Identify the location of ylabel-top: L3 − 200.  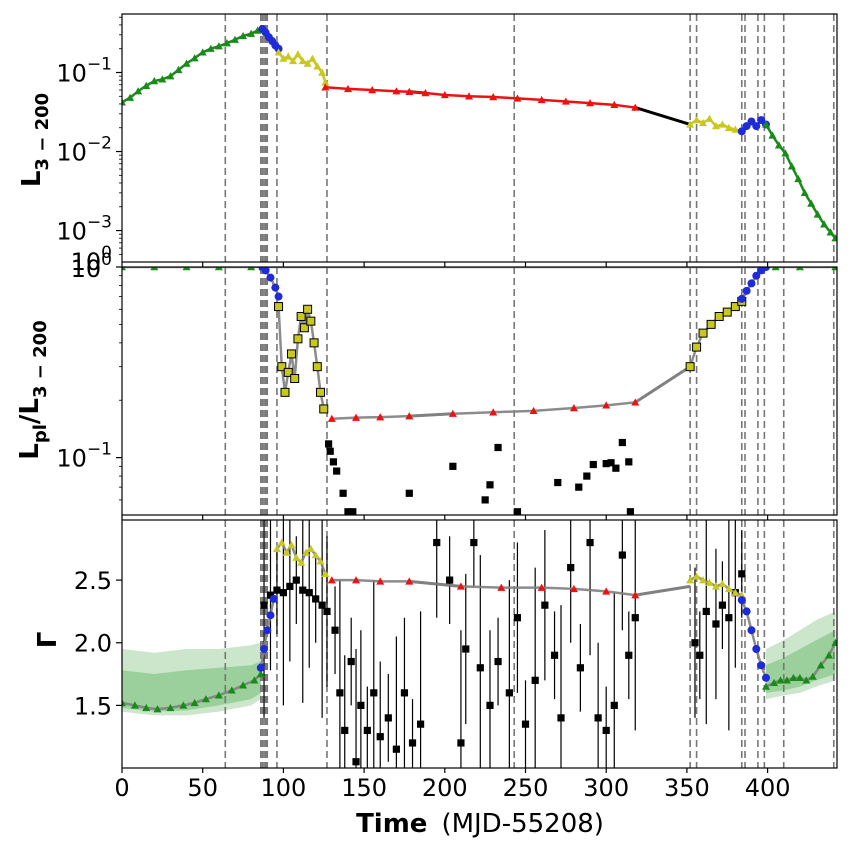
(35, 140).